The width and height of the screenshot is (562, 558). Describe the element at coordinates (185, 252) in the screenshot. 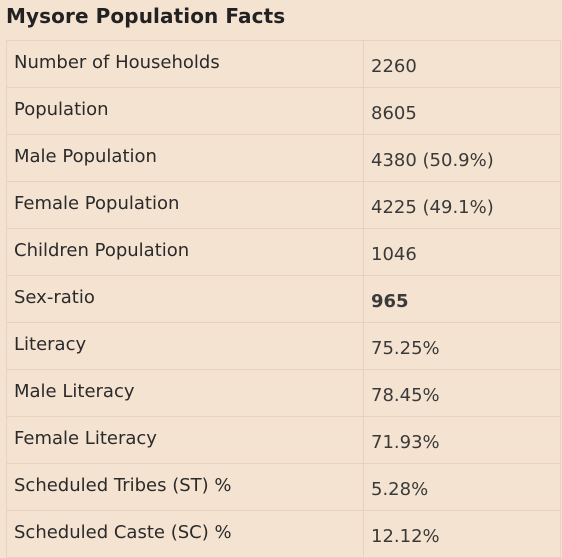

I see `row-label: Children Population` at that location.